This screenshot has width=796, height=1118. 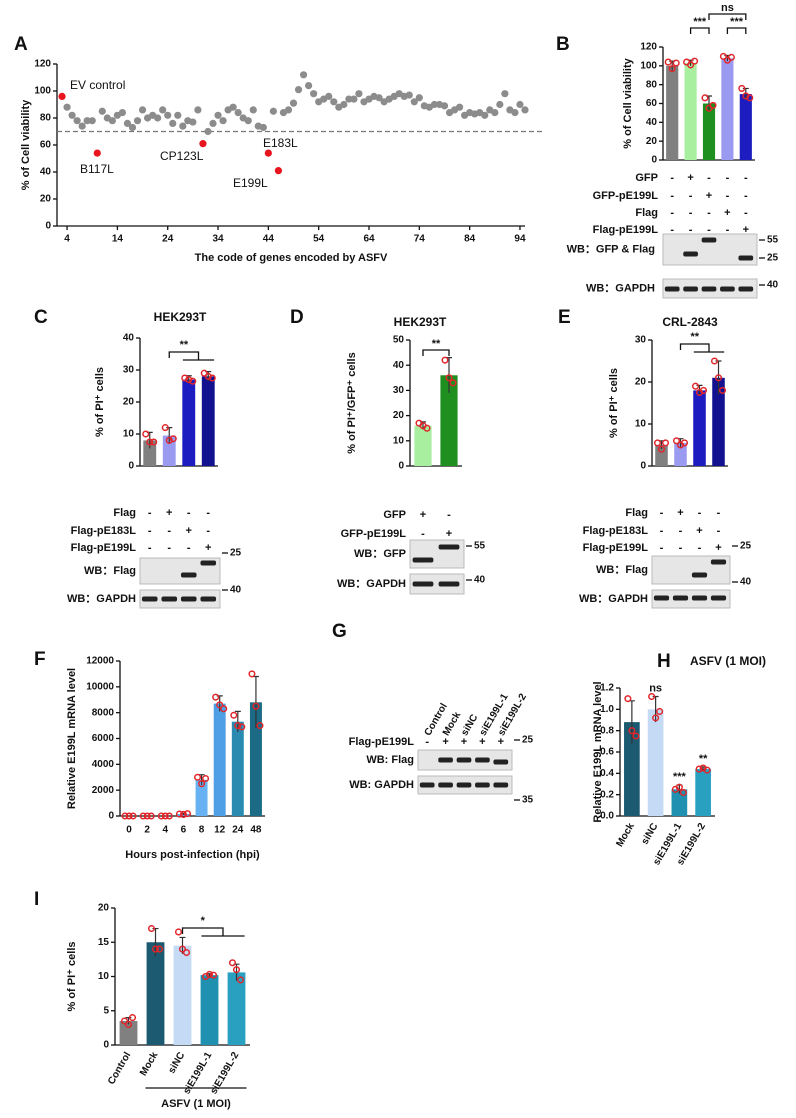 What do you see at coordinates (622, 570) in the screenshot?
I see `blot-label: WB：Flag` at bounding box center [622, 570].